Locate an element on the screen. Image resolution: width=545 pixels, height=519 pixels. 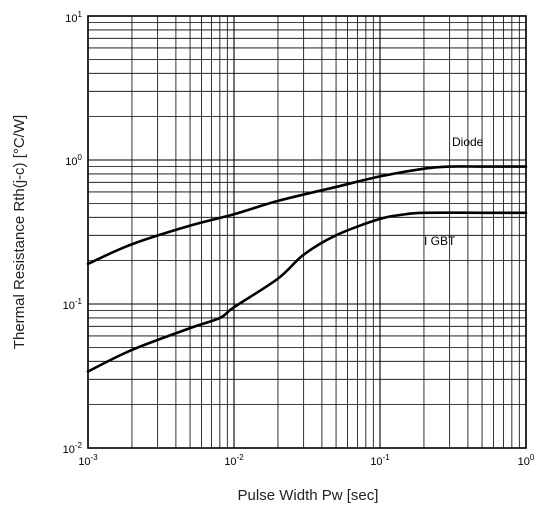
y-tick-label: 10¹ is located at coordinates (73, 17).